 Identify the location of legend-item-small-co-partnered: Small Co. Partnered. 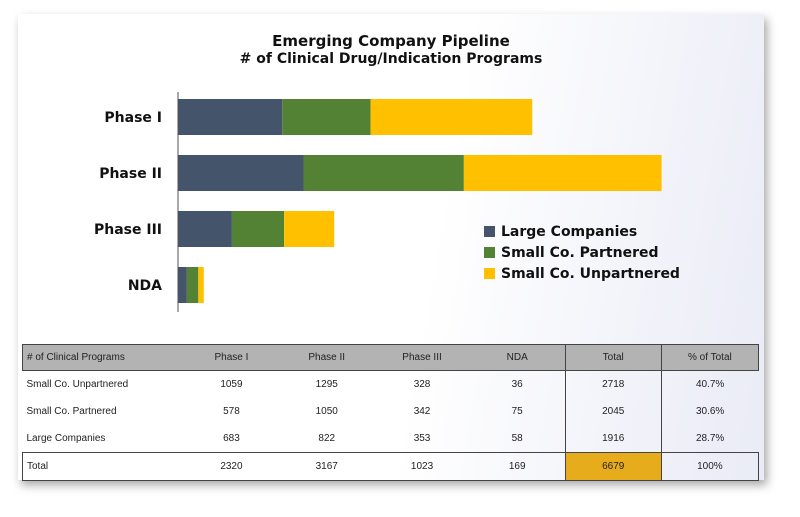
(582, 252).